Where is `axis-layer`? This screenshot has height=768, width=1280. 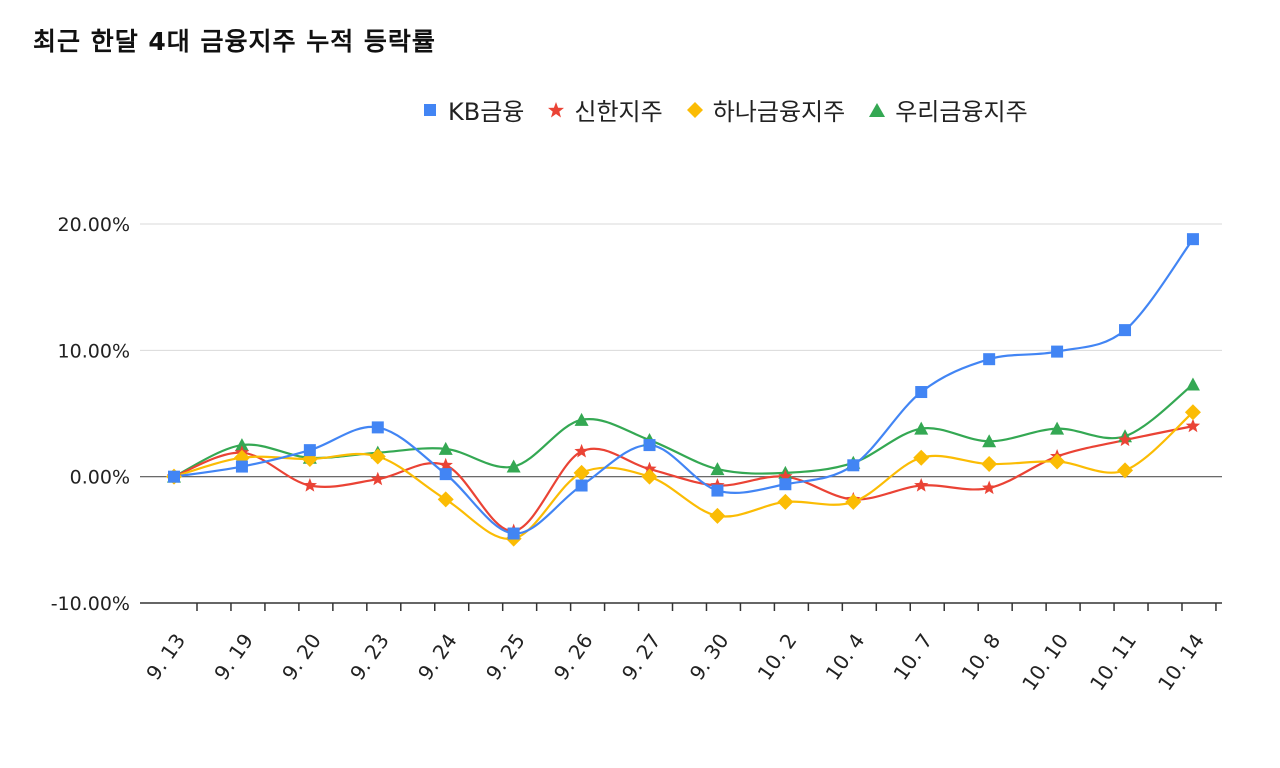 axis-layer is located at coordinates (681, 543).